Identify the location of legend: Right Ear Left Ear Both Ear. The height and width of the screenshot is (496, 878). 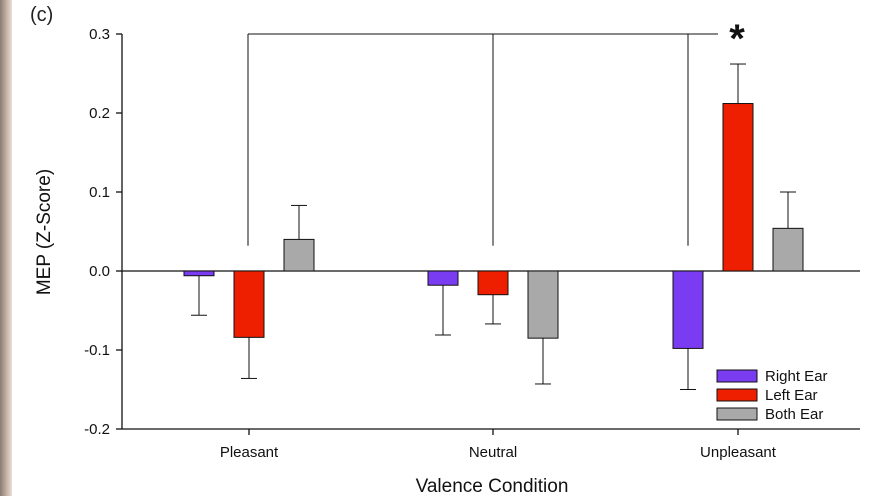
(772, 395).